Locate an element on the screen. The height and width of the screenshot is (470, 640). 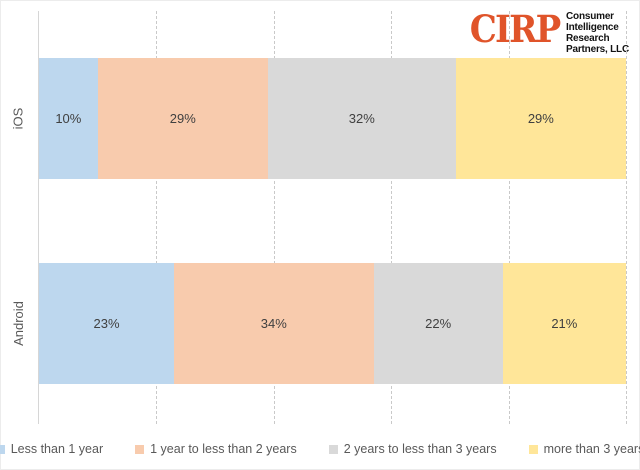
legend-label: 2 years to less than 3 years is located at coordinates (420, 449).